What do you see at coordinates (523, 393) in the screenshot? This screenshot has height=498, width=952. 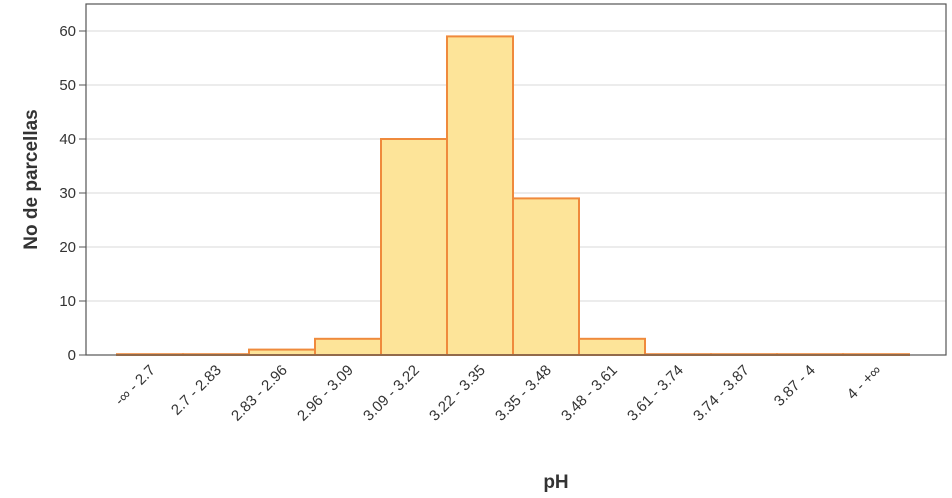 I see `x-tick-label: 3.35 - 3.48` at bounding box center [523, 393].